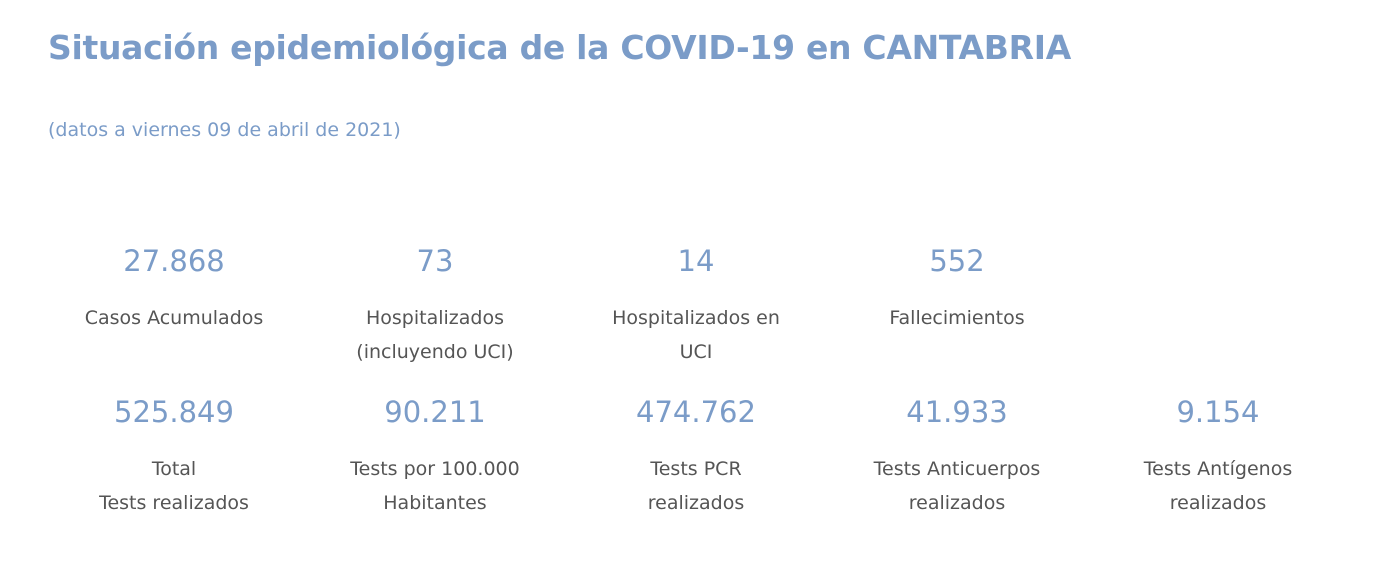  I want to click on stat-label: Fallecimientos, so click(957, 318).